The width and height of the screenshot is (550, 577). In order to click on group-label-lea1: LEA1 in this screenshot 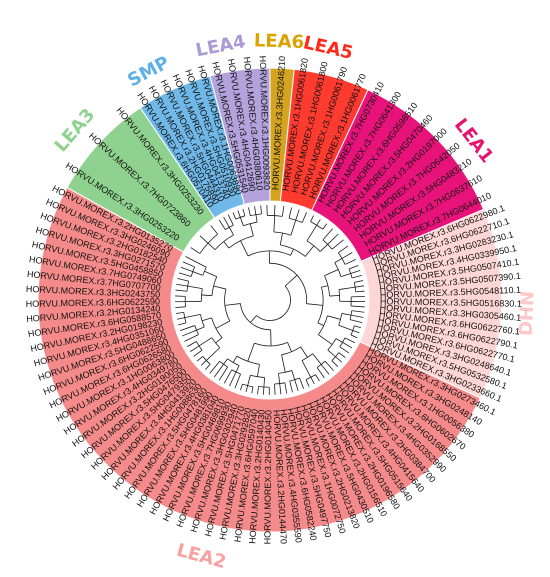, I will do `click(473, 141)`.